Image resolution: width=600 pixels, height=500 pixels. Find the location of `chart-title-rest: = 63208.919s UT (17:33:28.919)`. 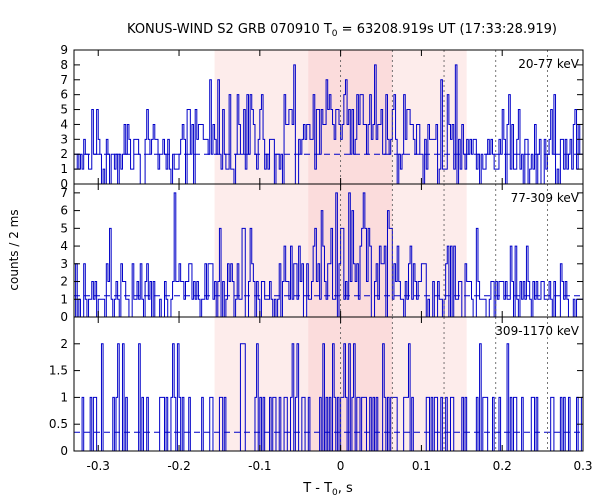

chart-title-rest: = 63208.919s UT (17:33:28.919) is located at coordinates (447, 29).